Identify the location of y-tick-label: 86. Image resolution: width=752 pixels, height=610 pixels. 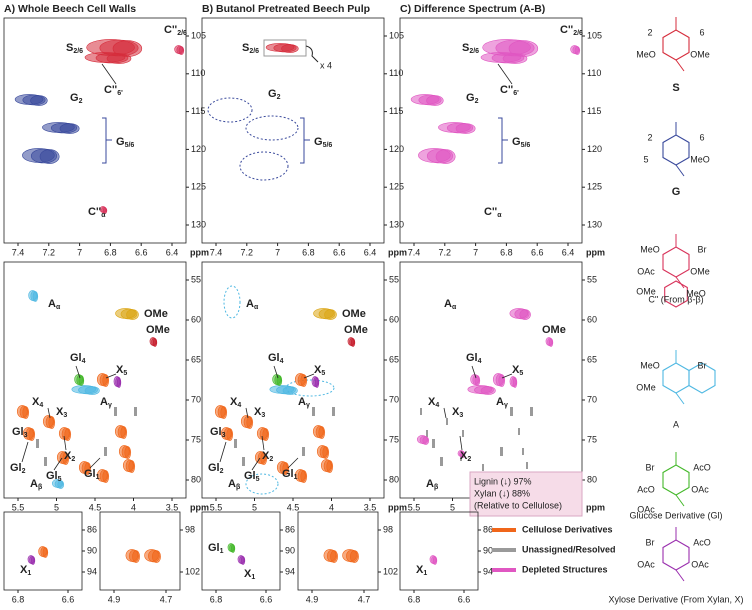
(290, 529).